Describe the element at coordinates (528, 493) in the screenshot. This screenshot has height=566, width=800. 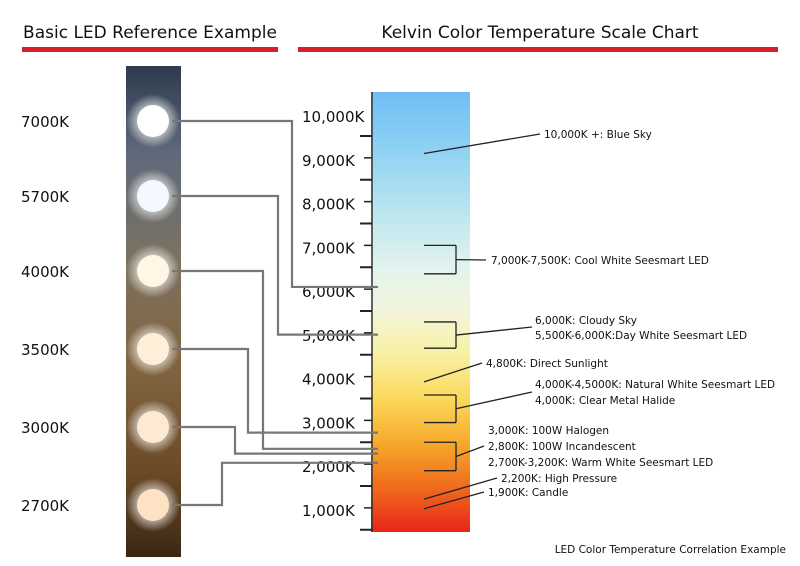
I see `annotation-label: 1,900K: Candle` at that location.